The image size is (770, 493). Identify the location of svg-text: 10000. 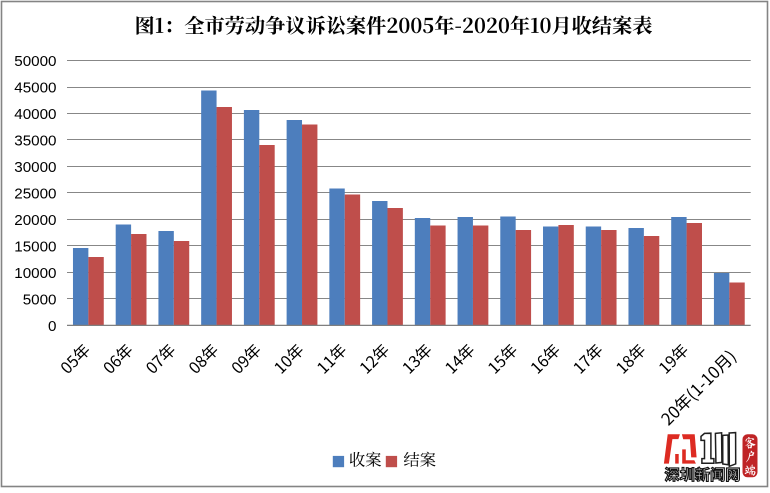
(35, 273).